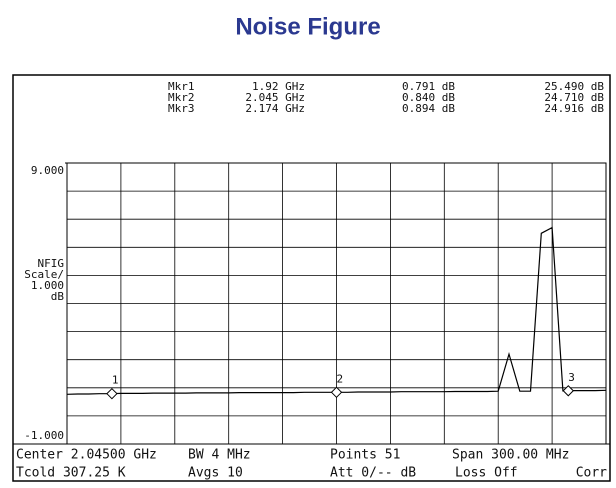 This screenshot has width=616, height=488. What do you see at coordinates (181, 108) in the screenshot?
I see `marker-name: Mkr3` at bounding box center [181, 108].